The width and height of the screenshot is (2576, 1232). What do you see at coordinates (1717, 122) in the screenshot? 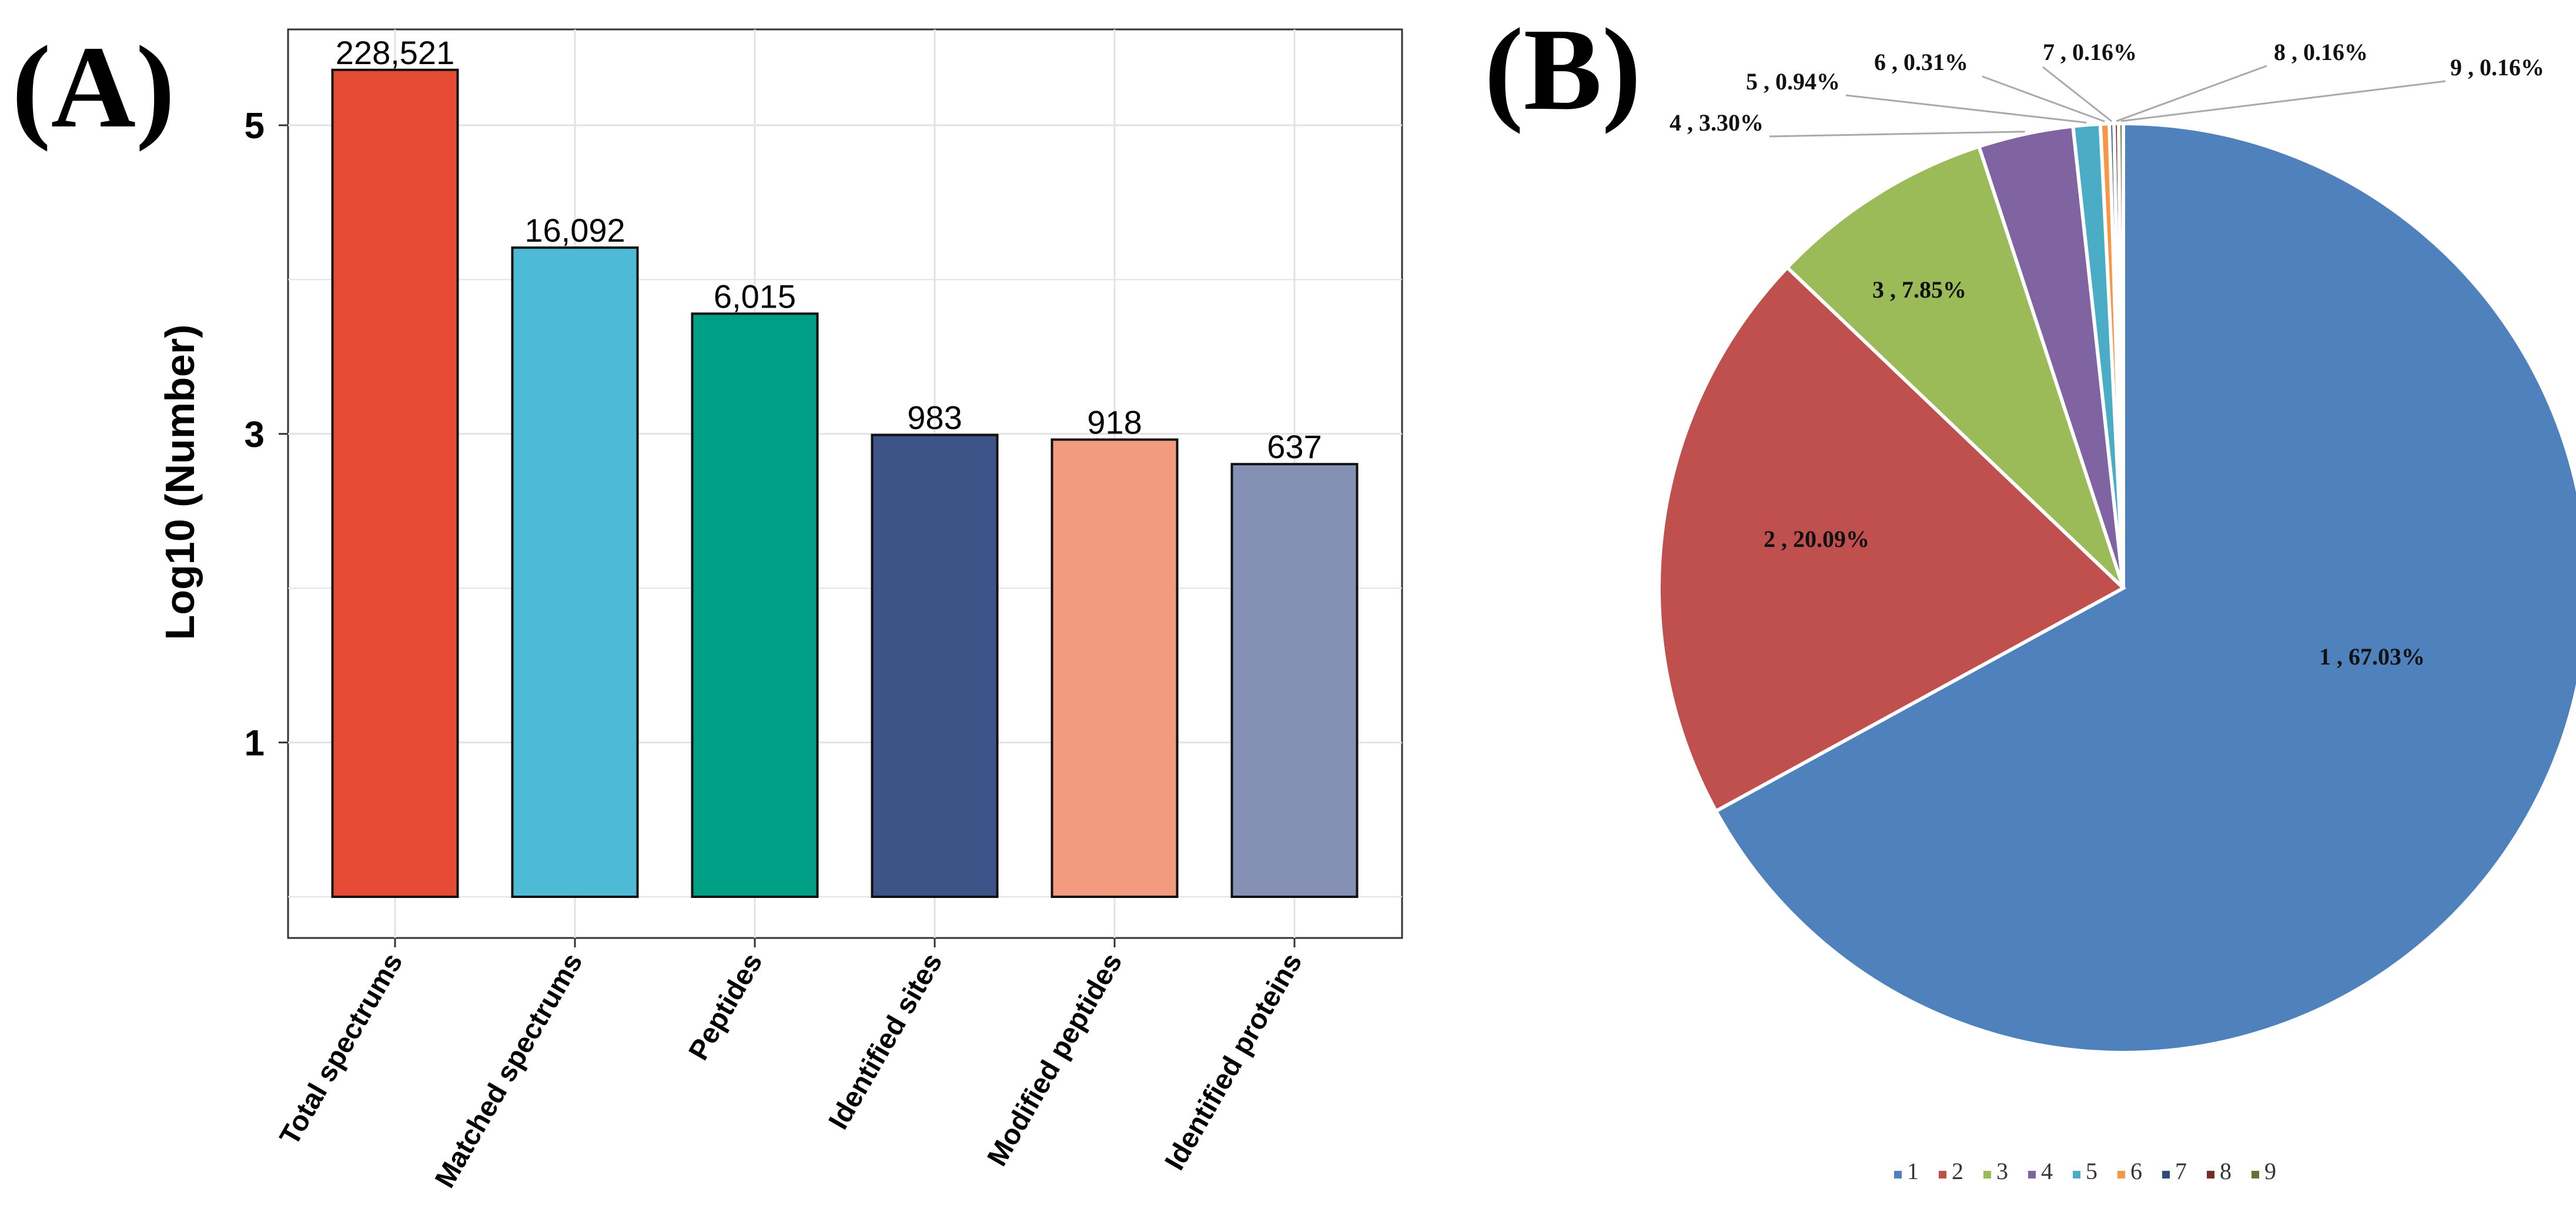
I see `pie-slice-label: 4 , 3.30%` at bounding box center [1717, 122].